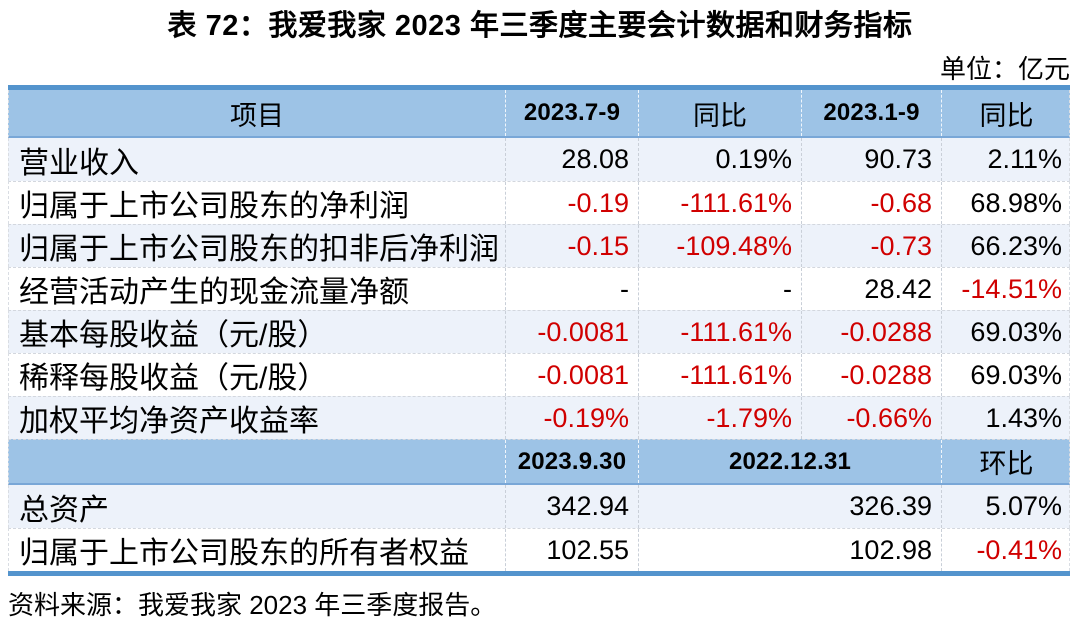  I want to click on row-label: 归属于上市公司股东的所有者权益, so click(244, 553).